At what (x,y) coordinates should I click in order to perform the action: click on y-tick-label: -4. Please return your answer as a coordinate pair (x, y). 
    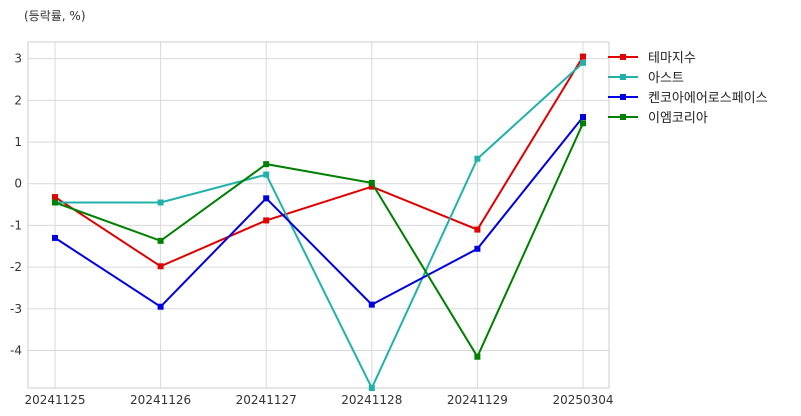
    Looking at the image, I should click on (16, 350).